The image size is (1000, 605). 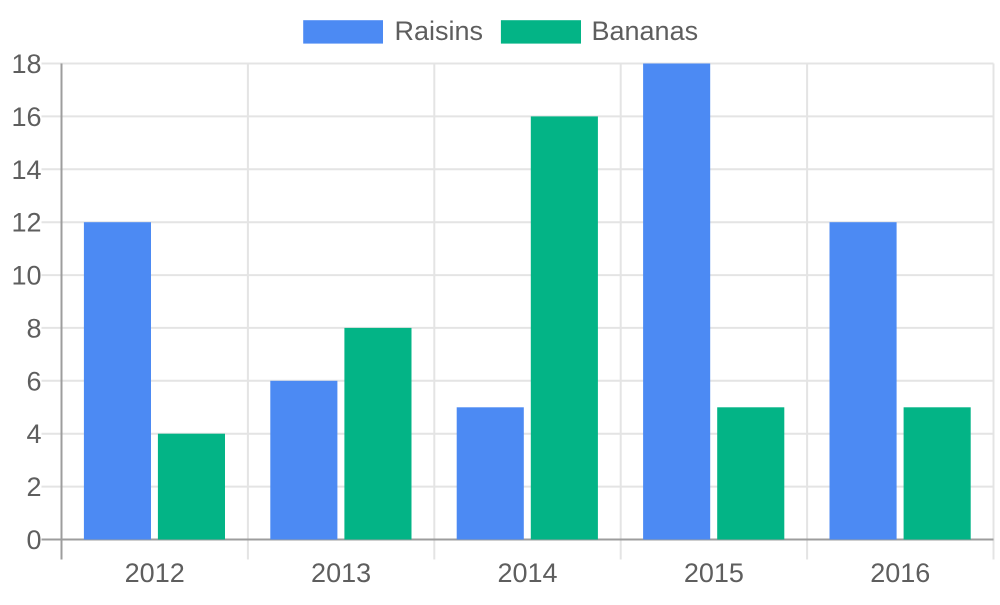 What do you see at coordinates (26, 170) in the screenshot?
I see `svg-text: 14` at bounding box center [26, 170].